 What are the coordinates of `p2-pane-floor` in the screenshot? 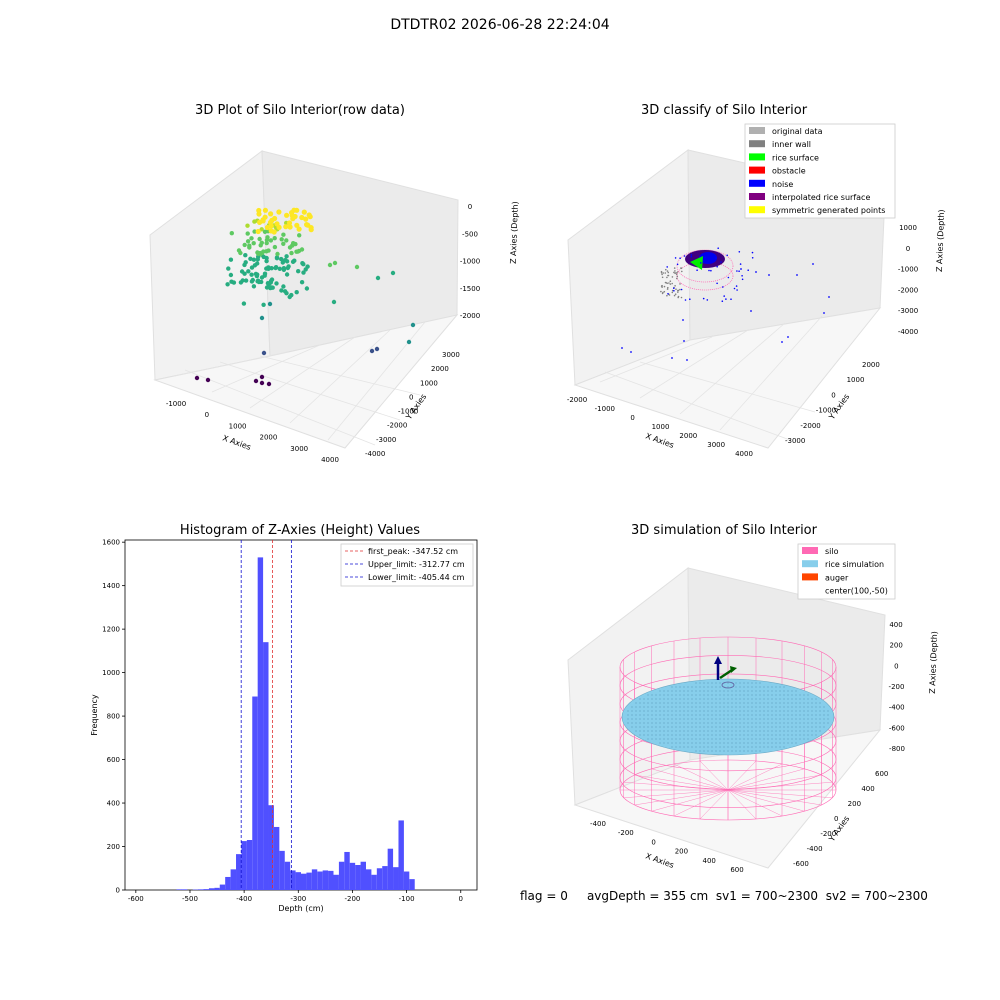 It's located at (727, 378).